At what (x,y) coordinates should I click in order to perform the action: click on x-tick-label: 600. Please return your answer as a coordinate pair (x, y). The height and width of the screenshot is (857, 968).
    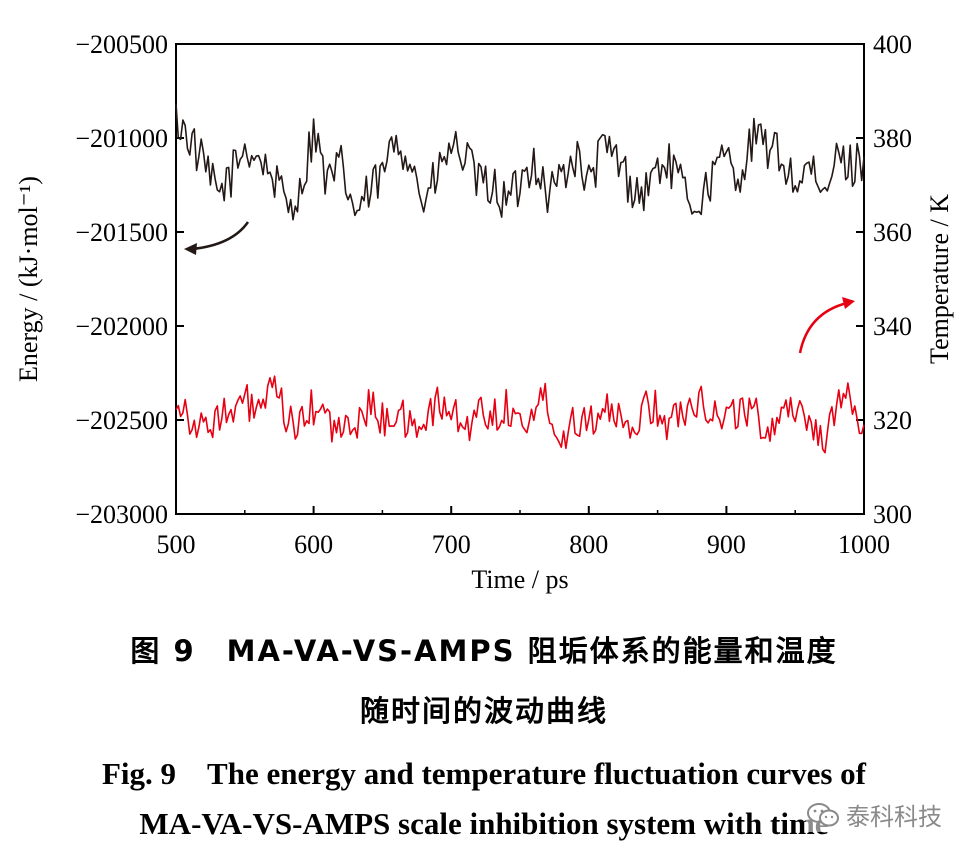
    Looking at the image, I should click on (313, 544).